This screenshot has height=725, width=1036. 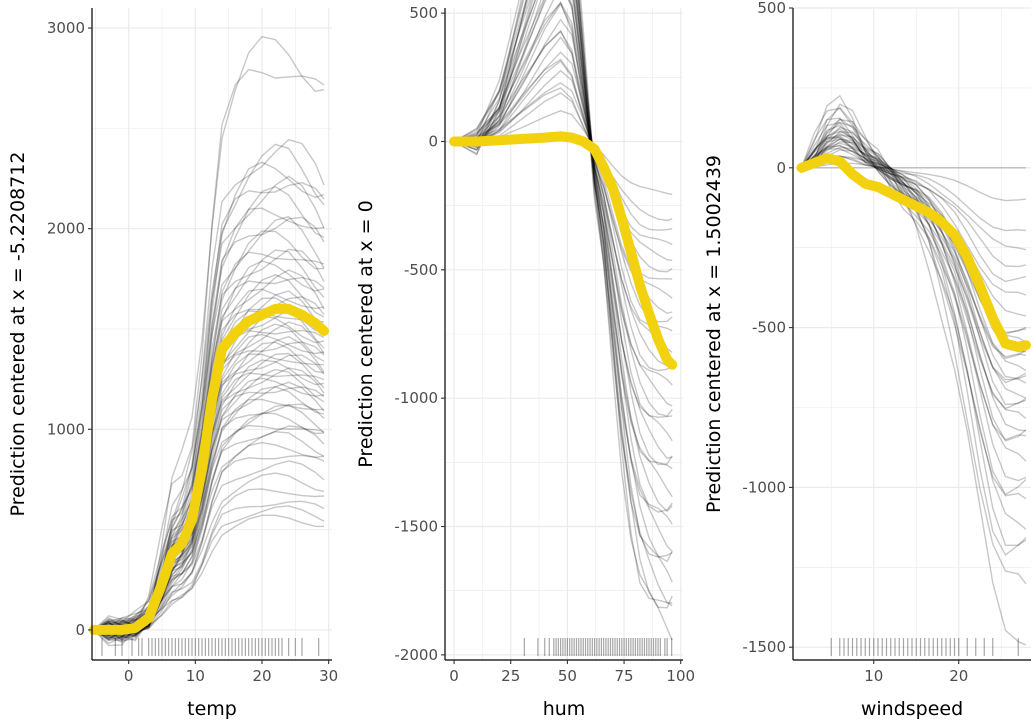 What do you see at coordinates (510, 676) in the screenshot?
I see `x-tick-label: 25` at bounding box center [510, 676].